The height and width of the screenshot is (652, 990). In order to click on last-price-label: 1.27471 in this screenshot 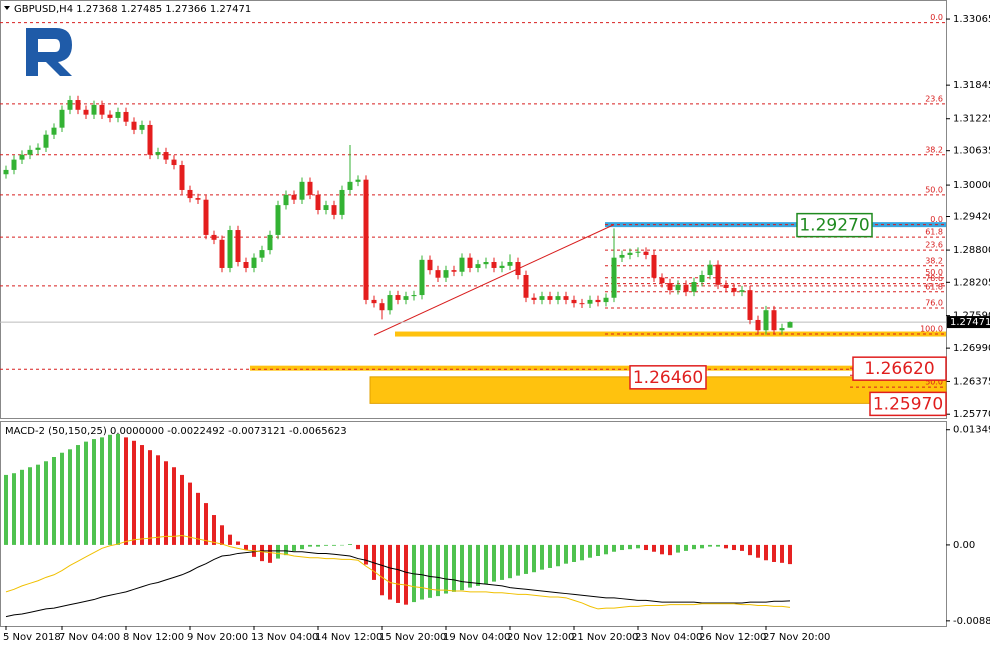, I will do `click(970, 322)`.